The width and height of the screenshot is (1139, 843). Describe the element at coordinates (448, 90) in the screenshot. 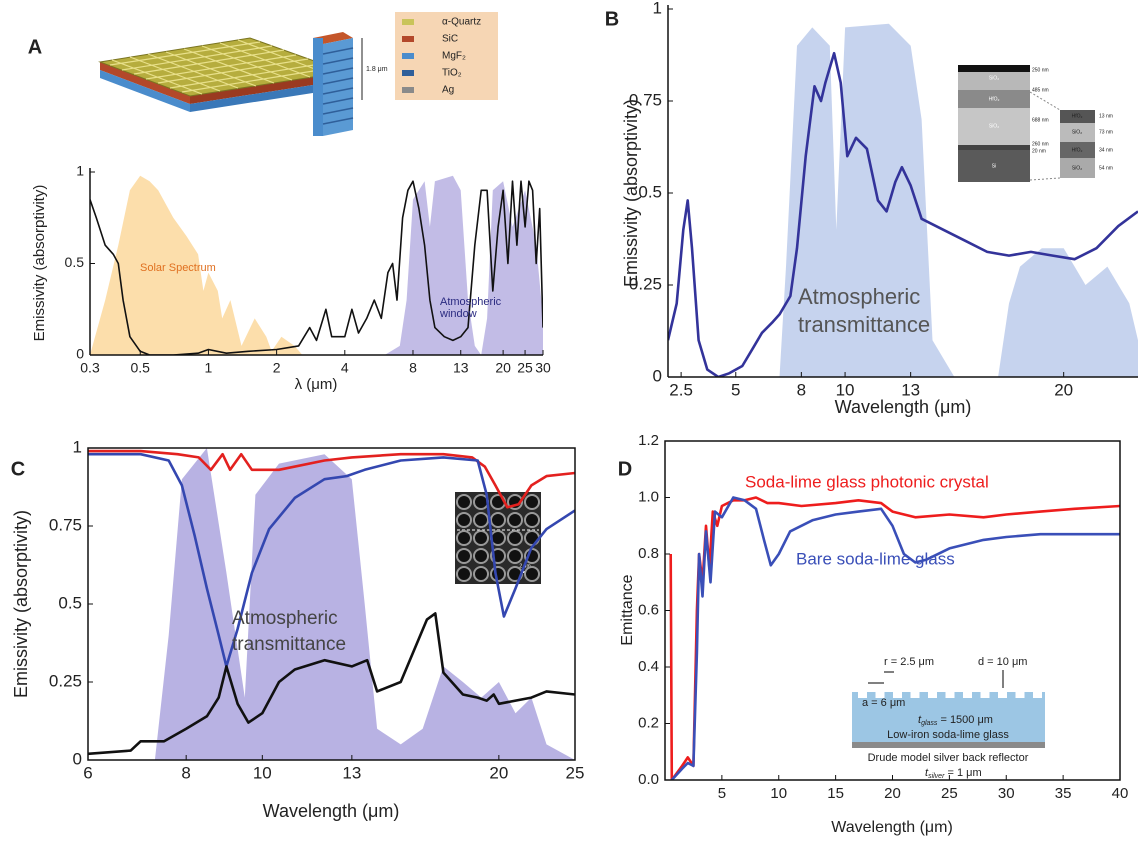

I see `legend-label: Ag` at that location.